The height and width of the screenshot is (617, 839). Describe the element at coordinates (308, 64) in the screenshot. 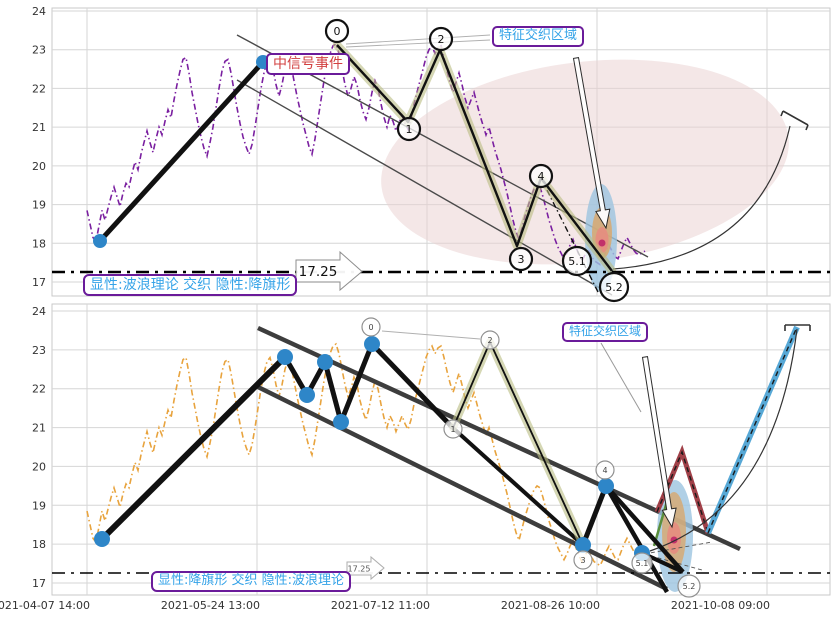

I see `signal-event-label: 中信号事件` at that location.